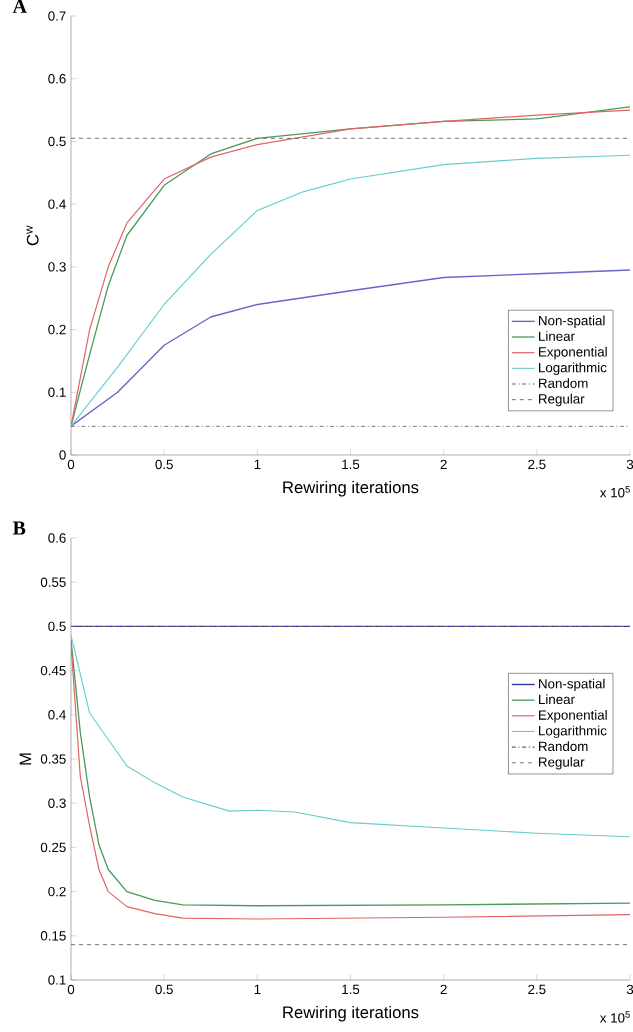  Describe the element at coordinates (57, 16) in the screenshot. I see `y-tick-label: 0.7` at that location.